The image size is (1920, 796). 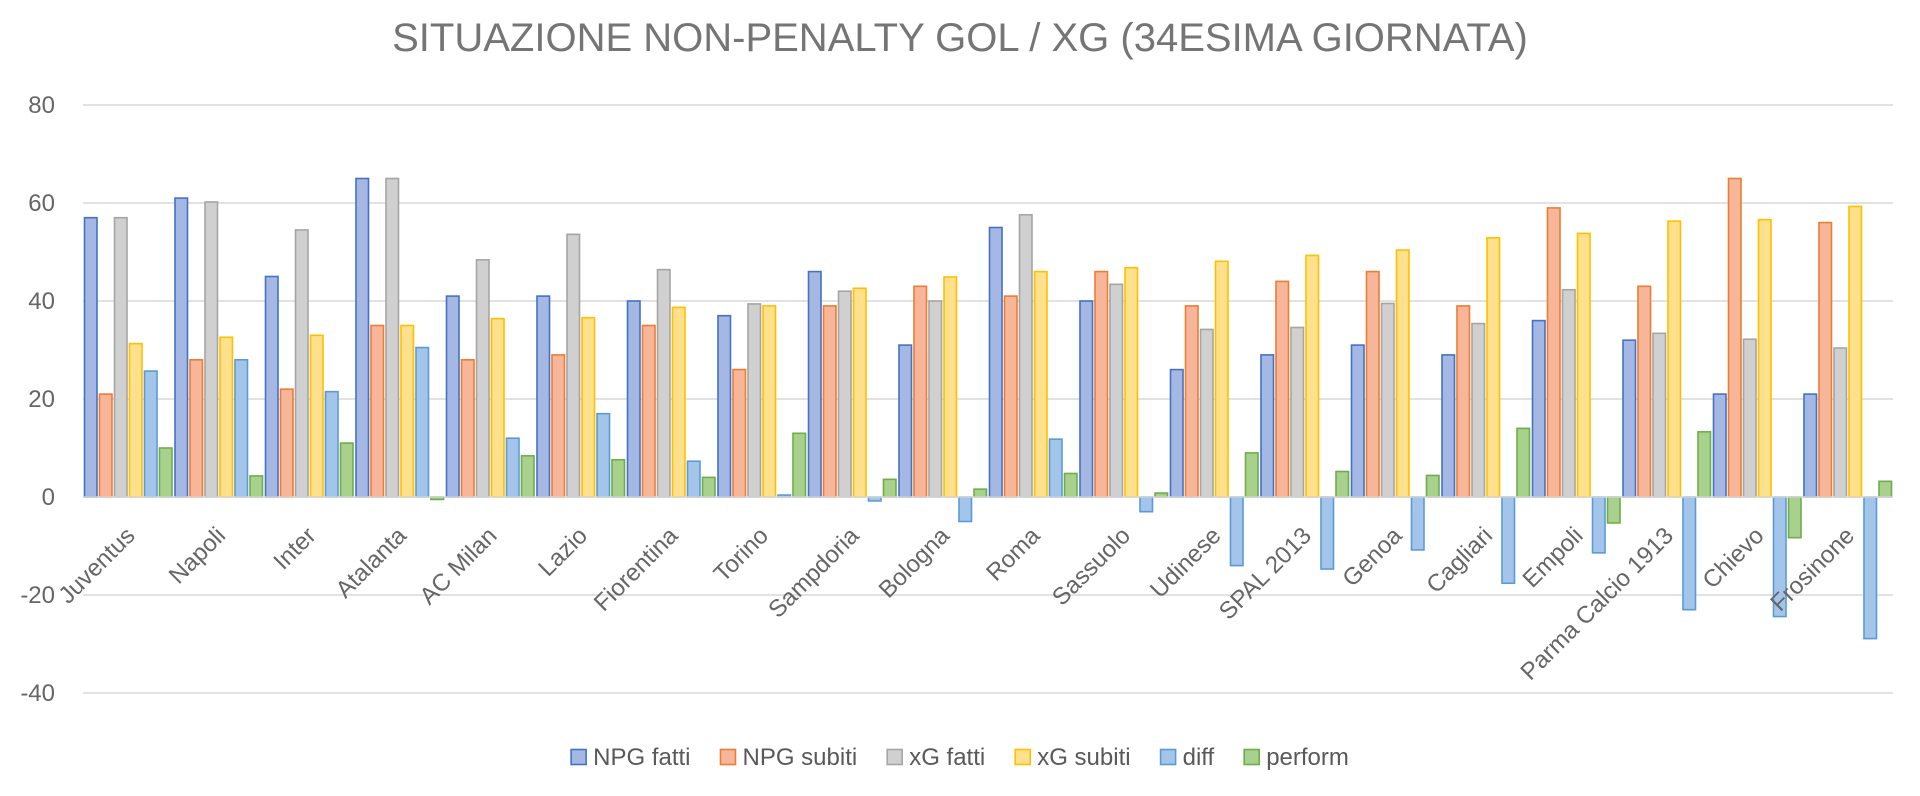 I want to click on bar-xg-subiti-sassuolo, so click(x=1131, y=382).